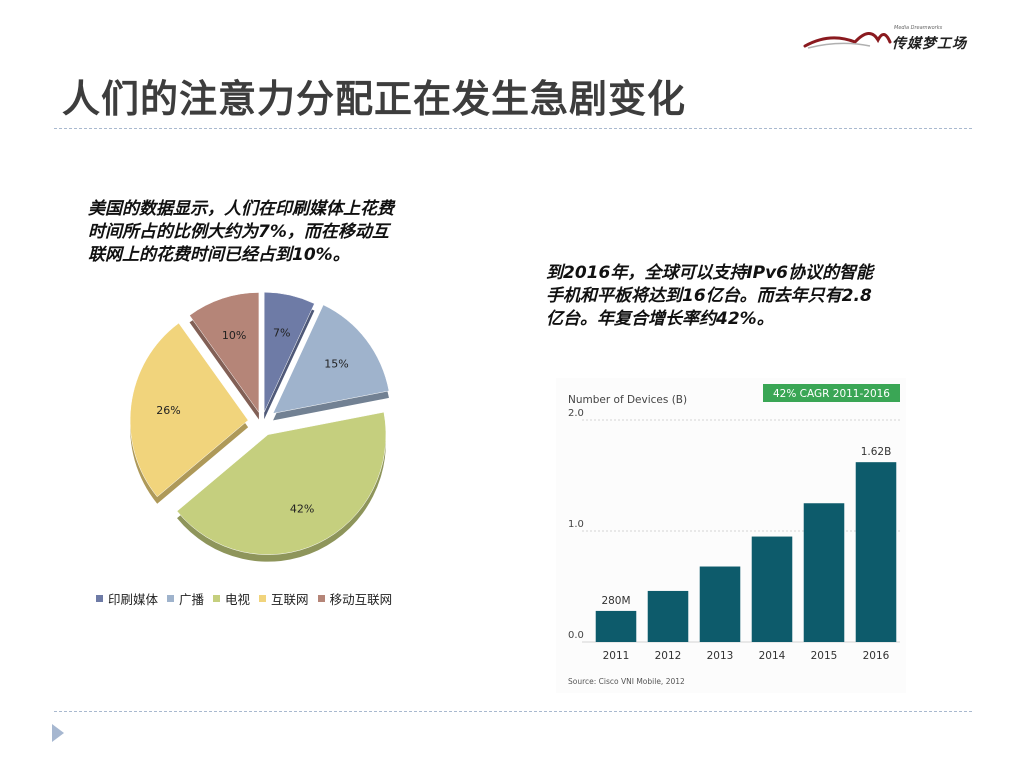  I want to click on right-note-line-3: 亿台。年复合增长率约42%。, so click(660, 319).